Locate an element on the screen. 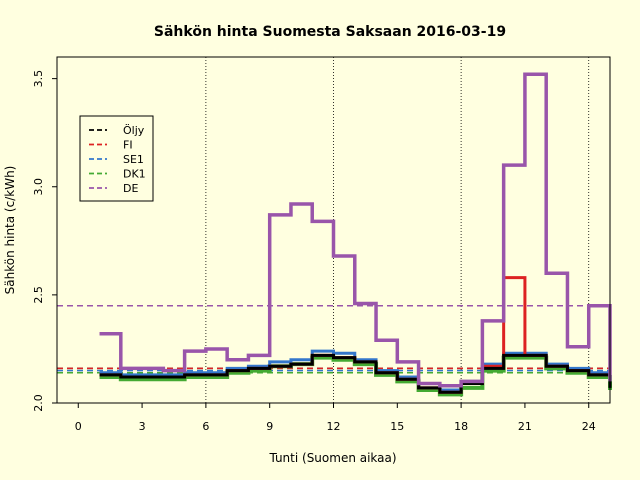 The image size is (640, 480). y-axis: 2.0 2.5 3.0 3.5 is located at coordinates (44, 241).